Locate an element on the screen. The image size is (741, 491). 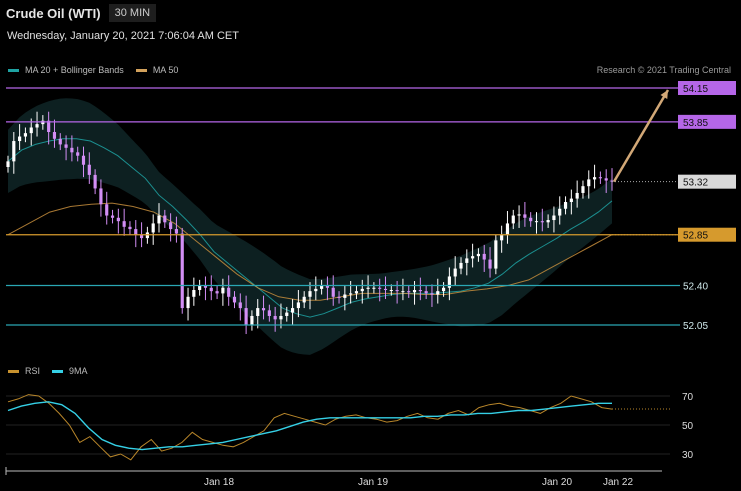
legend-item-ma50: MA 50 is located at coordinates (157, 70).